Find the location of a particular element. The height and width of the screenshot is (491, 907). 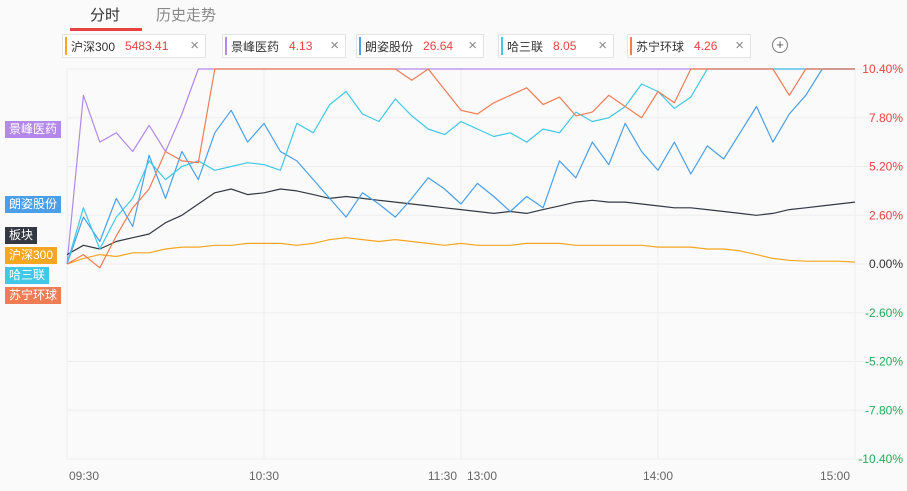

chip-langzi: 朗姿股份 26.64 × is located at coordinates (420, 46).